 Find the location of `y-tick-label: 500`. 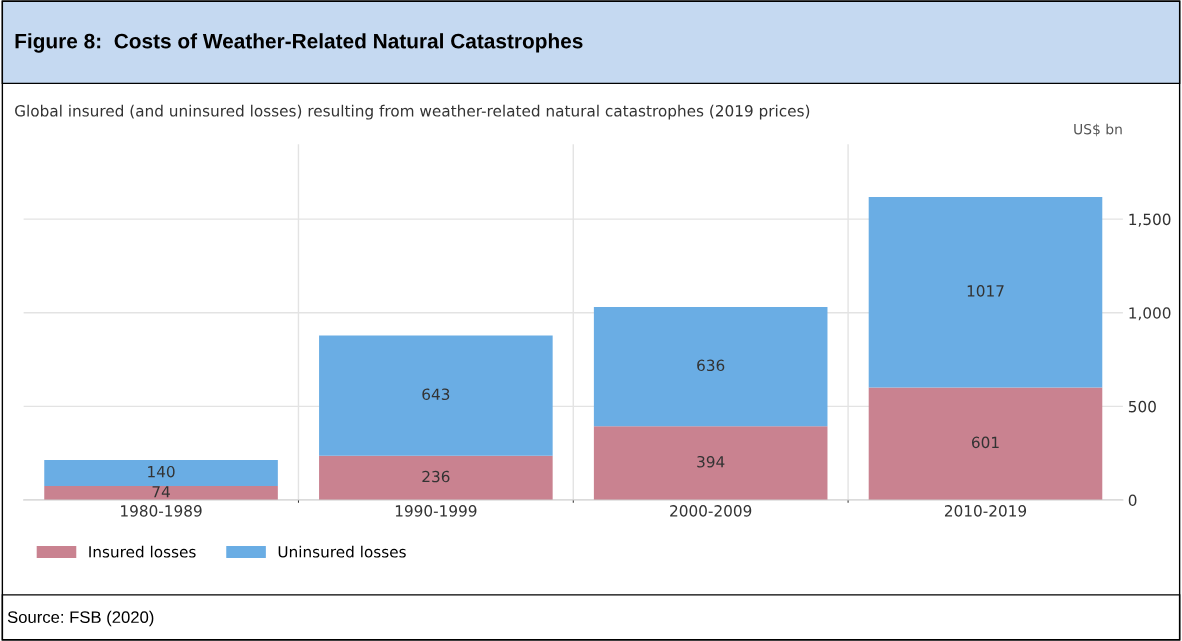

y-tick-label: 500 is located at coordinates (1142, 406).